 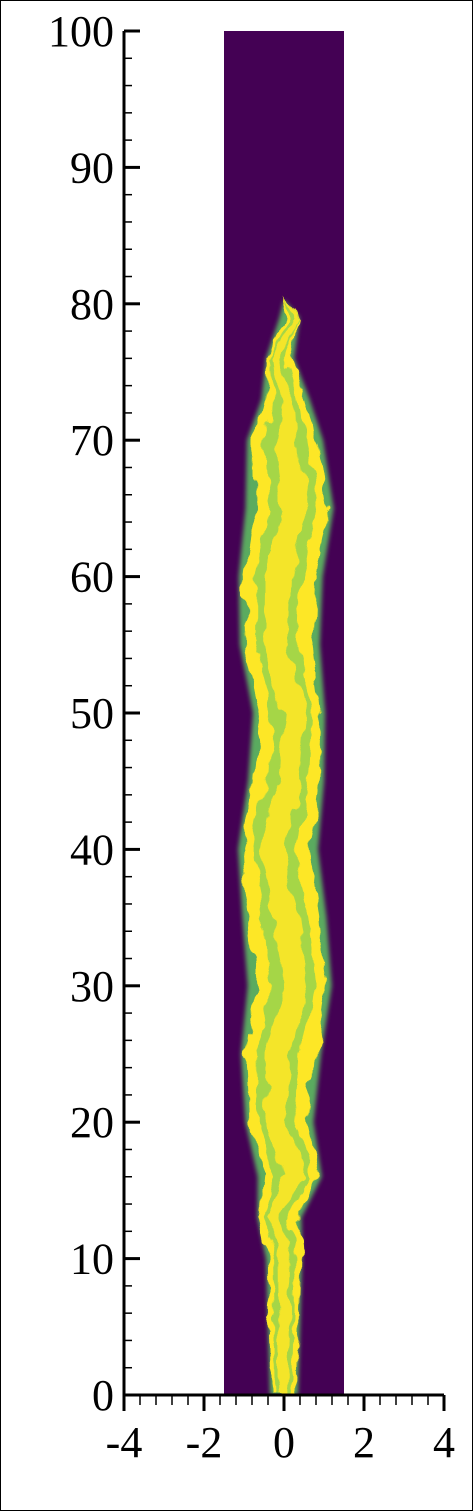 What do you see at coordinates (81, 31) in the screenshot?
I see `y-tick-label-100: 100` at bounding box center [81, 31].